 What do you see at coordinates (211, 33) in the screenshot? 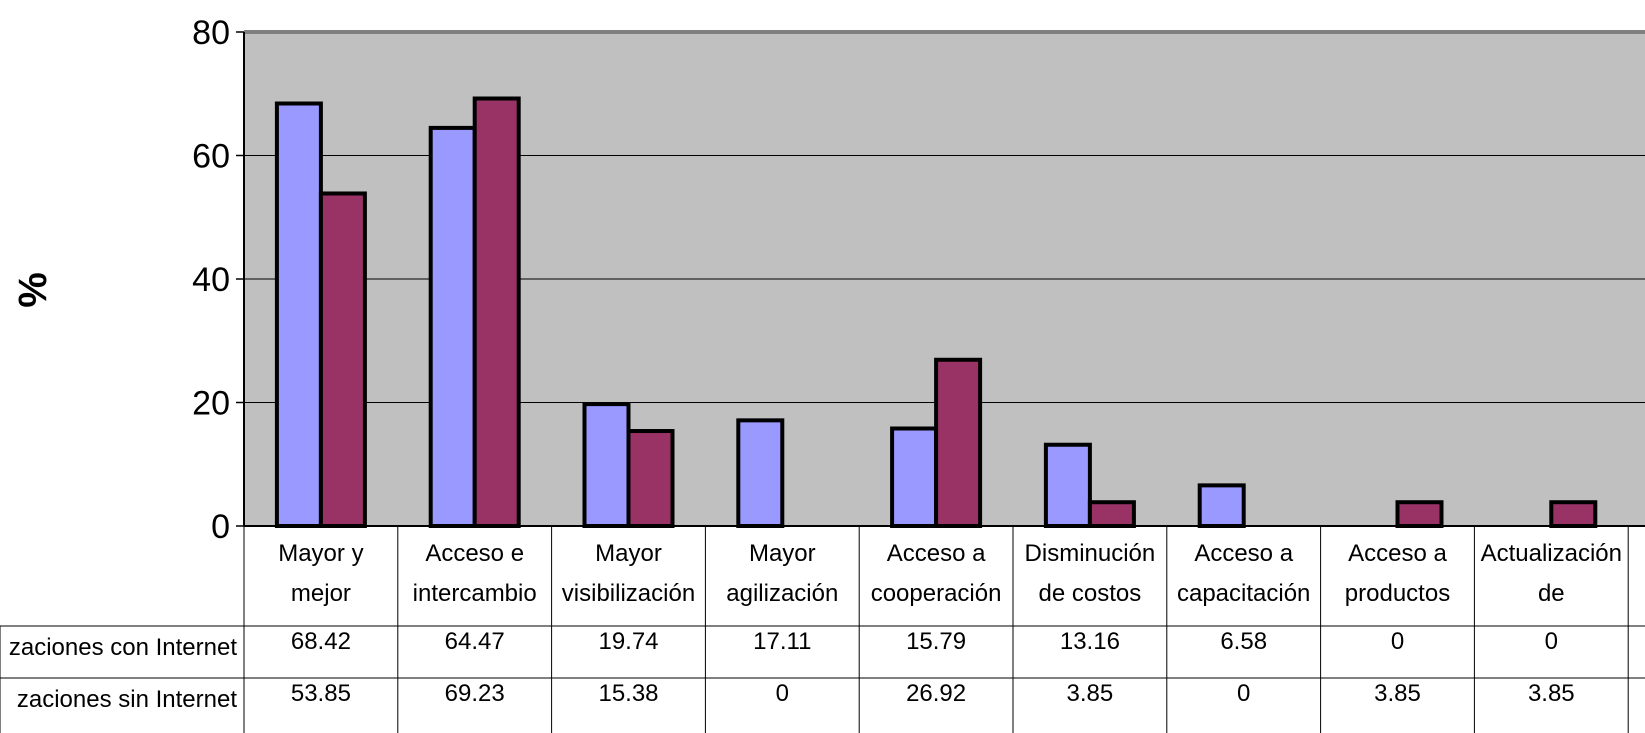
I see `y-tick-label: 80` at bounding box center [211, 33].